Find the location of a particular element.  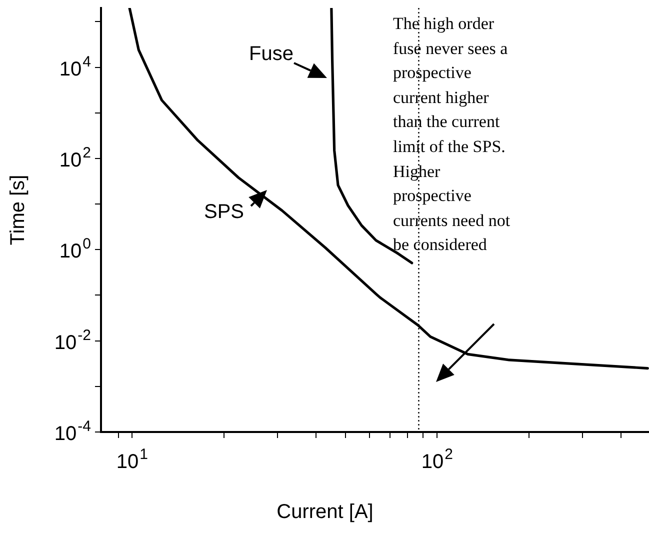

text: The high order fuse never sees a prospective current higher than the current limit of the SPS. Higher prospective currents need not be considered is located at coordinates (451, 134).